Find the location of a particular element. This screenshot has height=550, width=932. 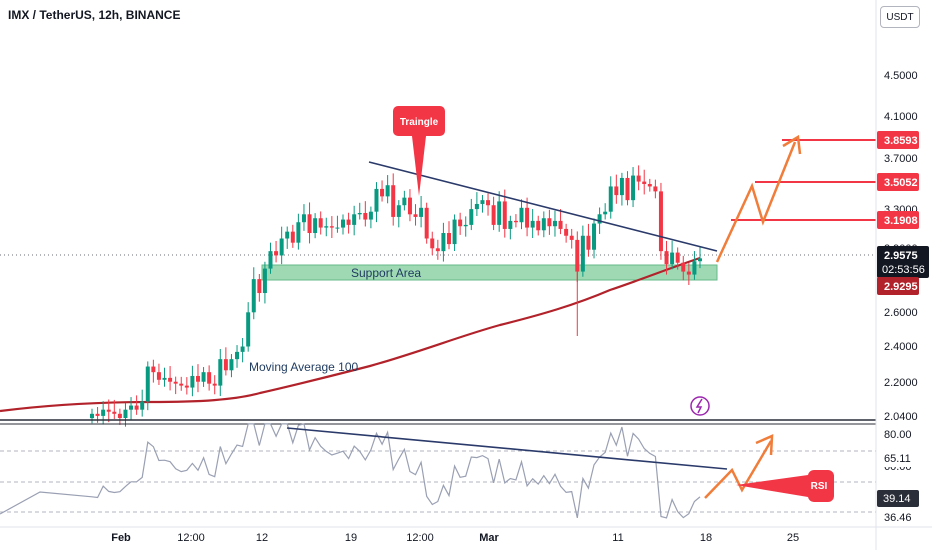

triangle-callout-bubble is located at coordinates (419, 151).